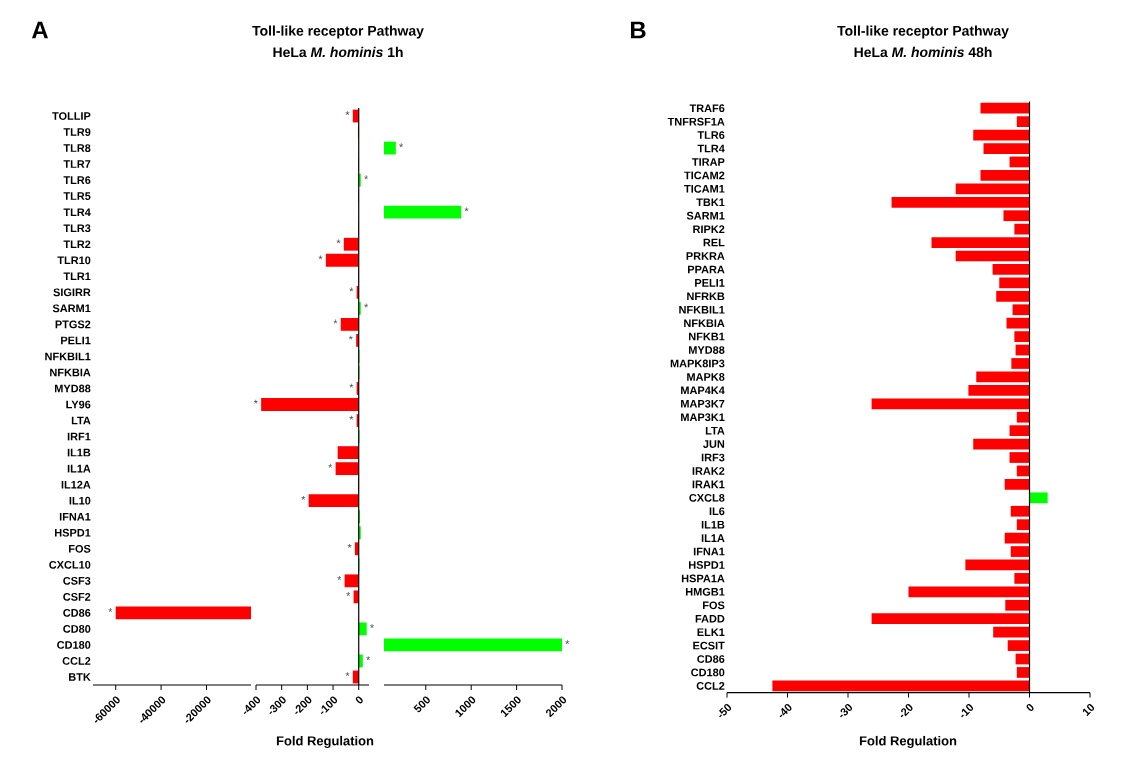 This screenshot has height=758, width=1135. I want to click on y-tick-label: MAP4K4, so click(703, 390).